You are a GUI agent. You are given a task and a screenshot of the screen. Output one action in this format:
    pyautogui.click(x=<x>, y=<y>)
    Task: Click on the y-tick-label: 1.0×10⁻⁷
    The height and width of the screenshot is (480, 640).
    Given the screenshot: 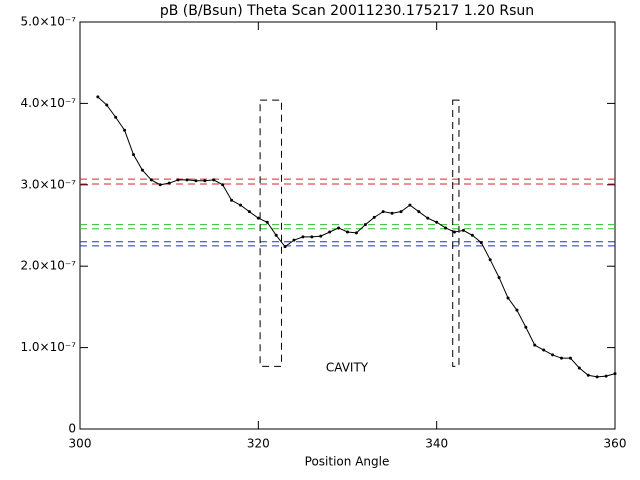 What is the action you would take?
    pyautogui.click(x=48, y=347)
    